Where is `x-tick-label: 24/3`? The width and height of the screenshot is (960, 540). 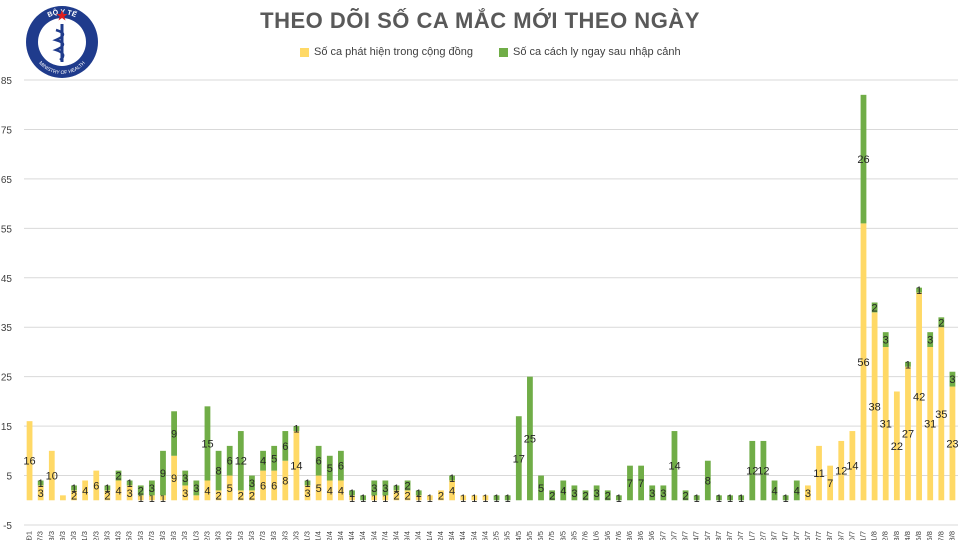
x-tick-label: 24/3 is located at coordinates (229, 535).